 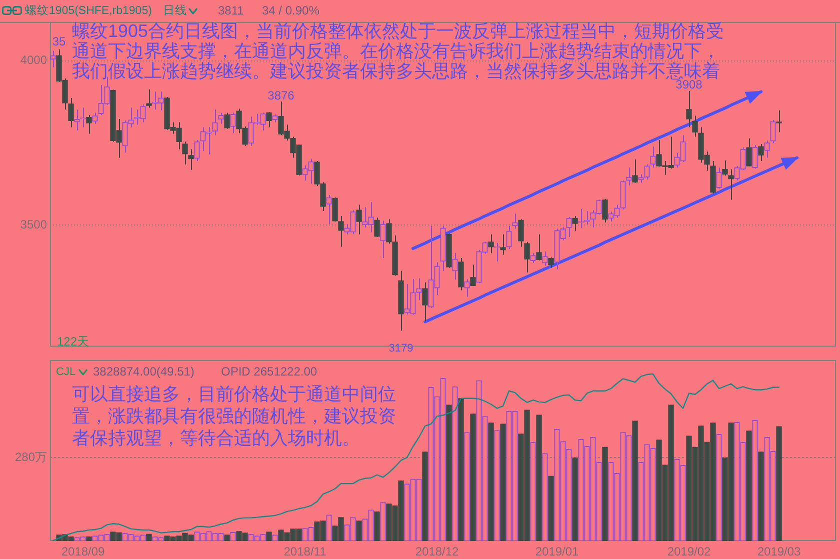 What do you see at coordinates (175, 11) in the screenshot?
I see `chart-subtitle: 日线` at bounding box center [175, 11].